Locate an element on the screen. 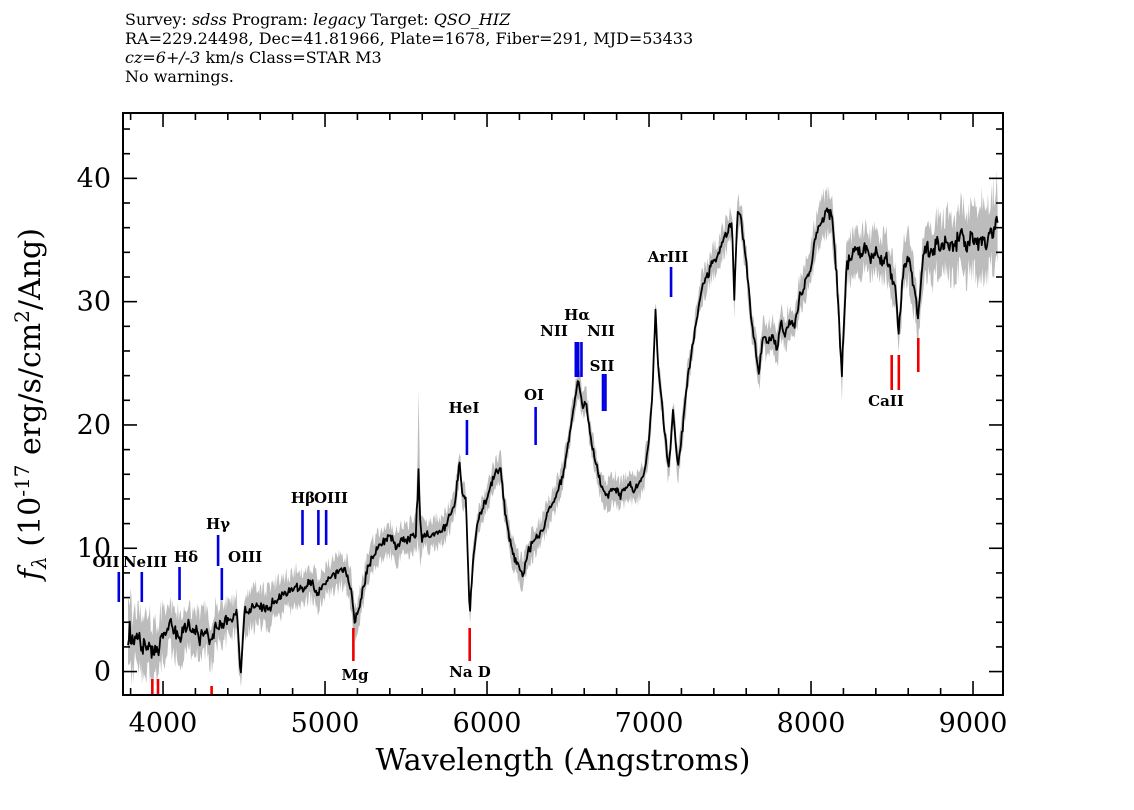  y-axis-tick-label: 30 is located at coordinates (94, 302).